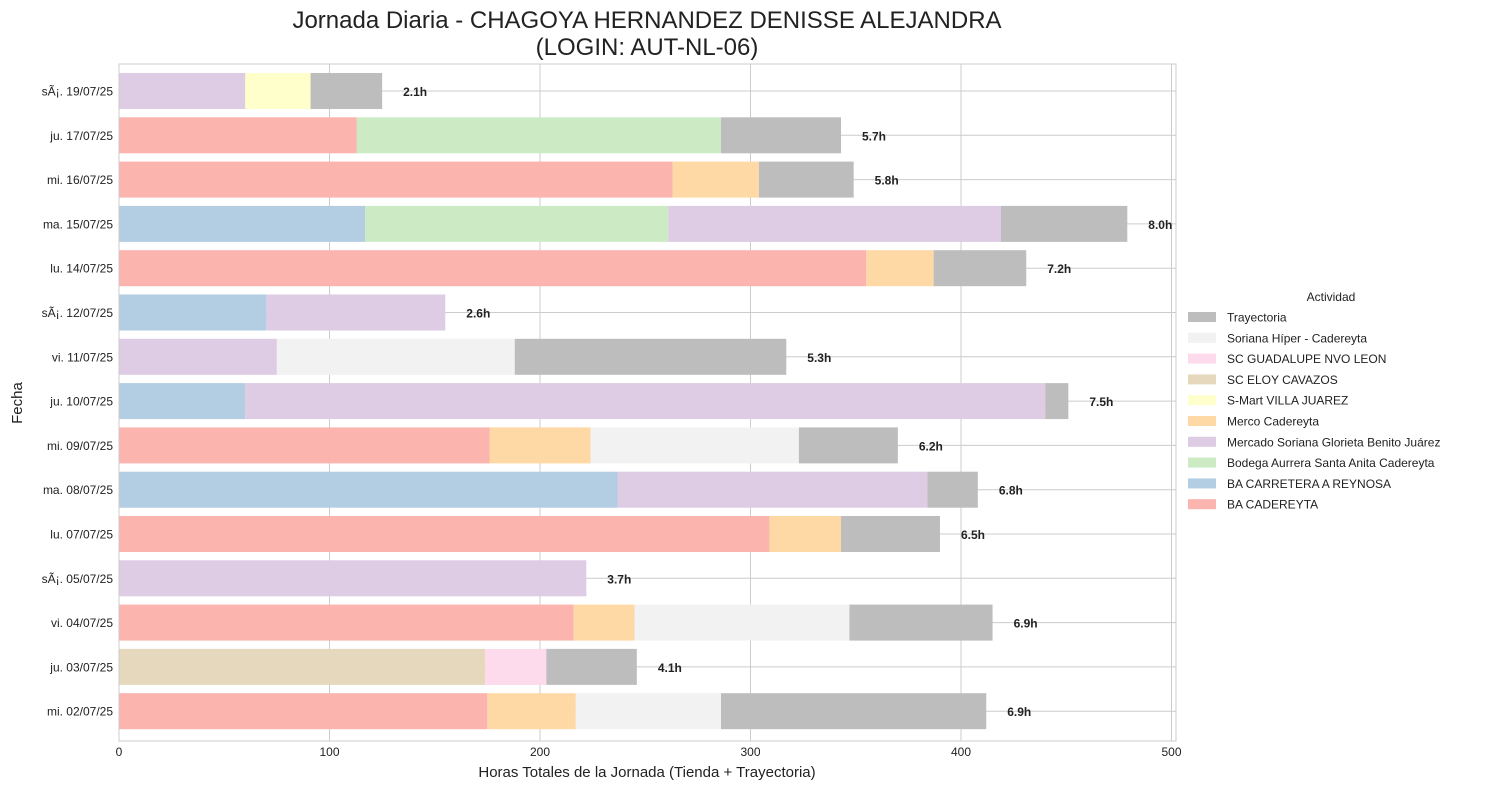 The image size is (1489, 790). Describe the element at coordinates (81, 269) in the screenshot. I see `y-tick-label: lu. 14/07/25` at that location.